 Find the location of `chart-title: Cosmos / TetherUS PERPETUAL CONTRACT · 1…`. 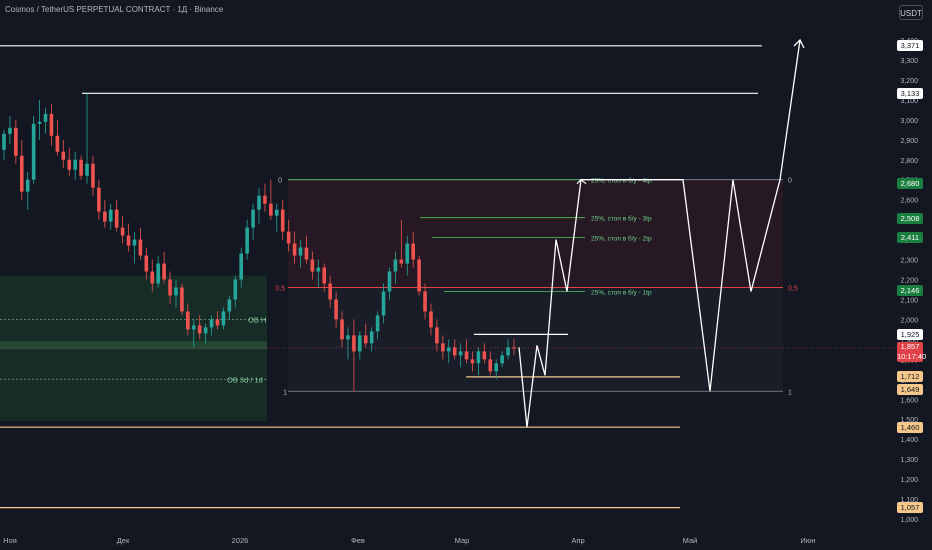

chart-title: Cosmos / TetherUS PERPETUAL CONTRACT · 1… is located at coordinates (114, 9).